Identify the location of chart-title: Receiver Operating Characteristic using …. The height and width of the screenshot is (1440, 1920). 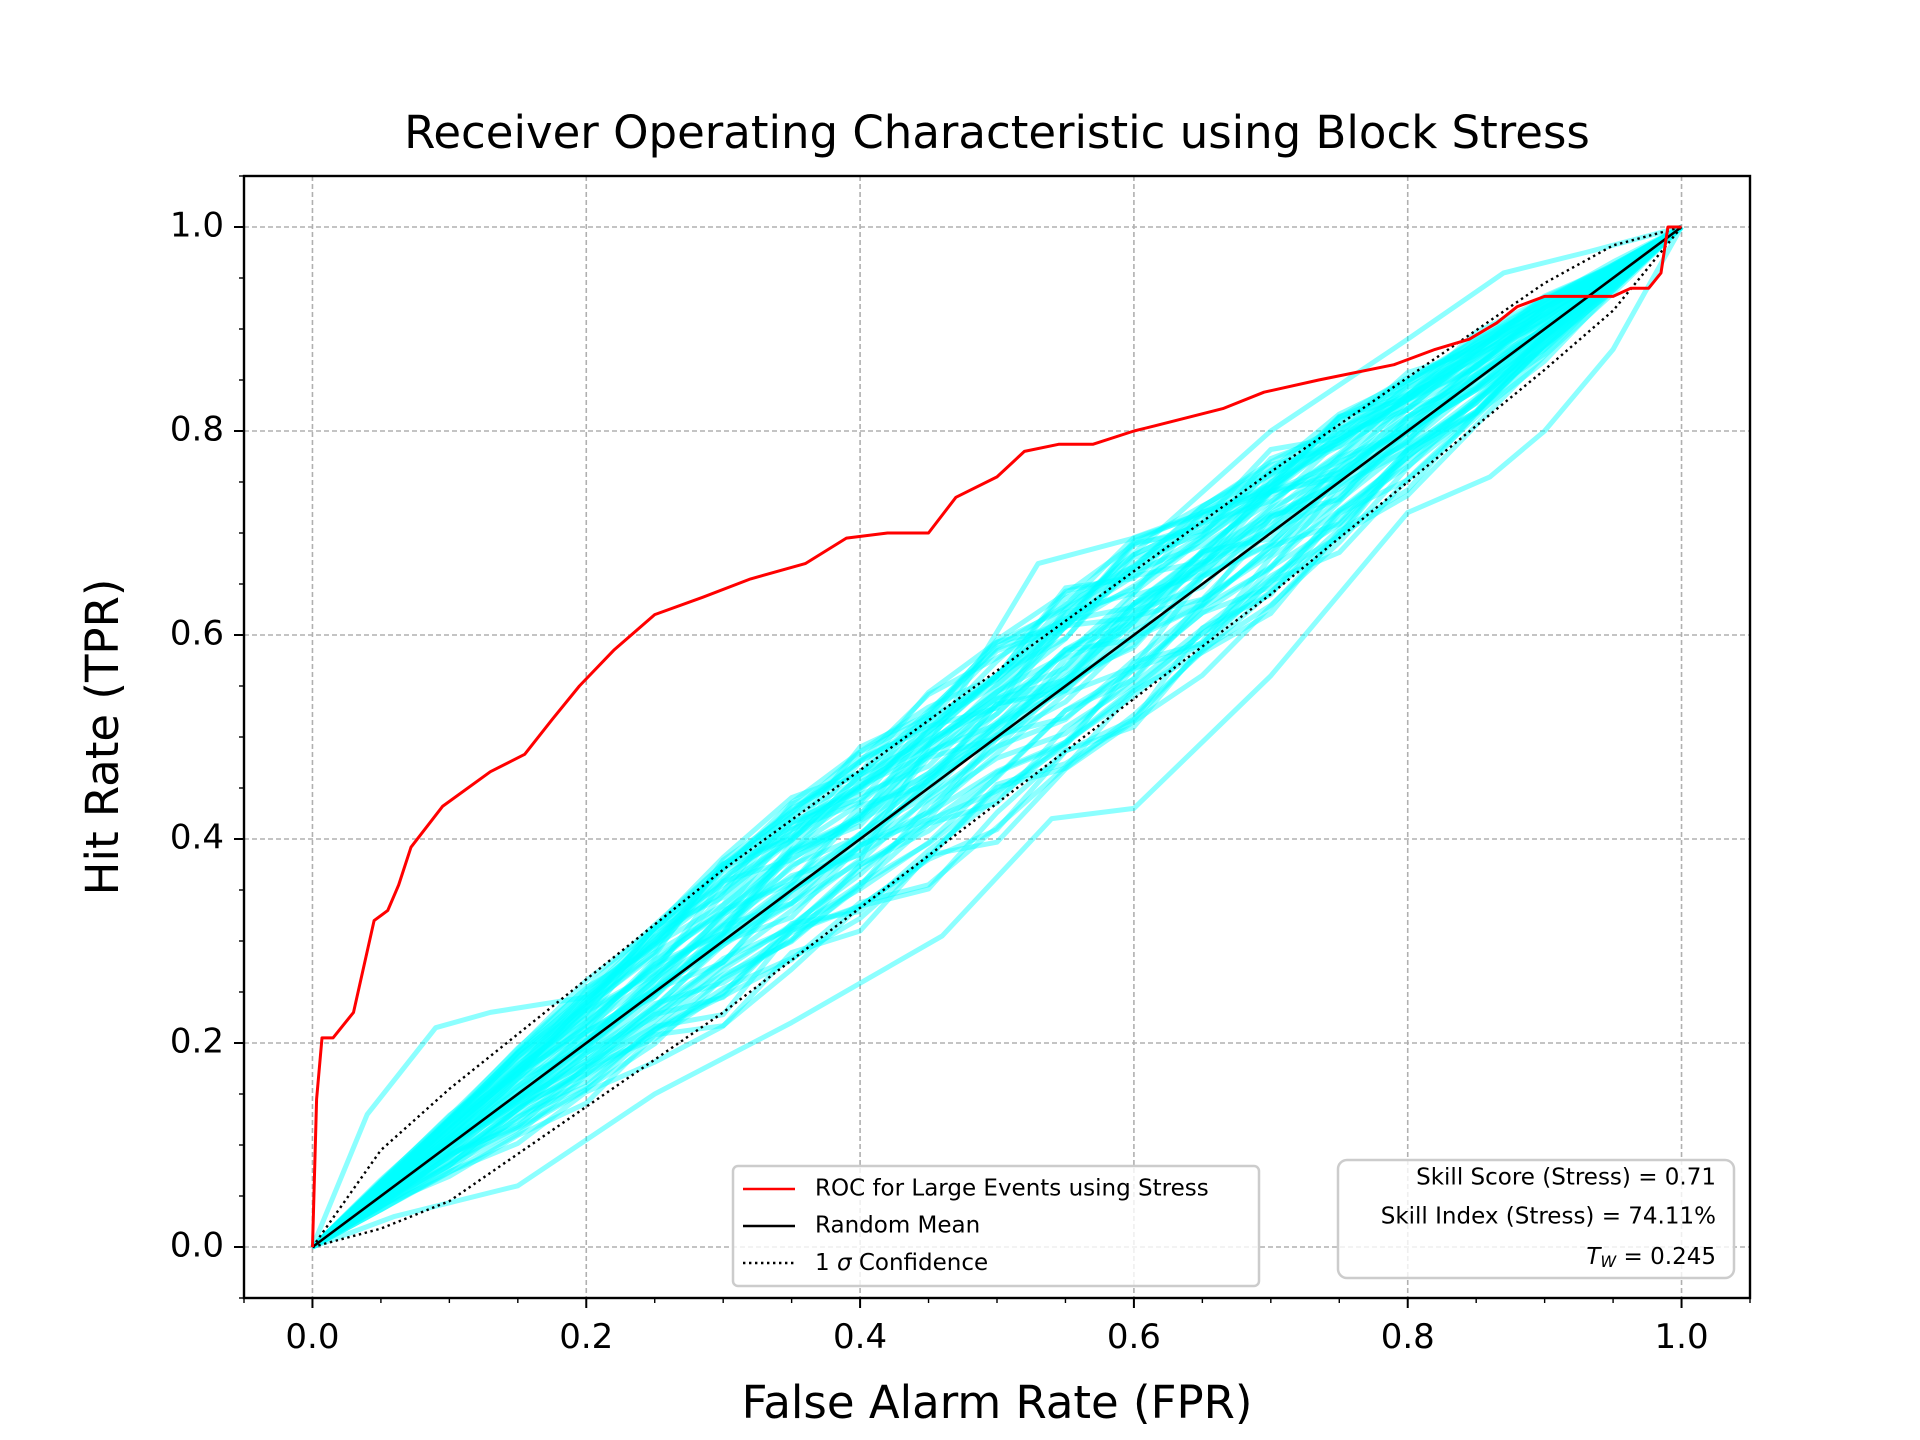
(997, 132).